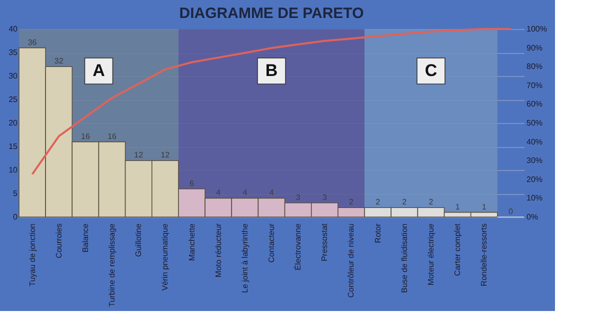 The image size is (590, 320). What do you see at coordinates (271, 13) in the screenshot?
I see `chart-title: DIAGRAMME DE PARETO` at bounding box center [271, 13].